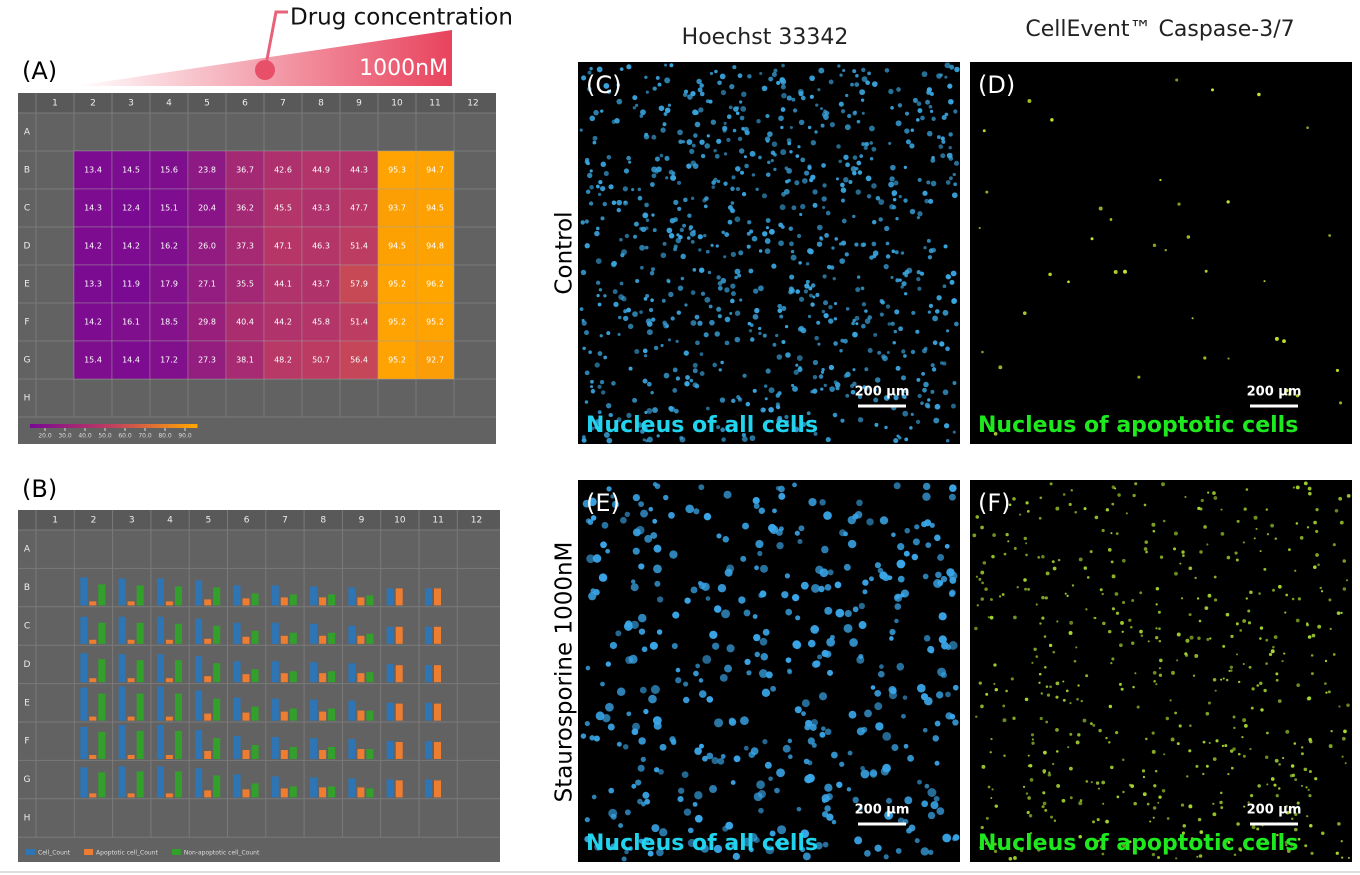  Describe the element at coordinates (435, 170) in the screenshot. I see `heat-cell` at that location.